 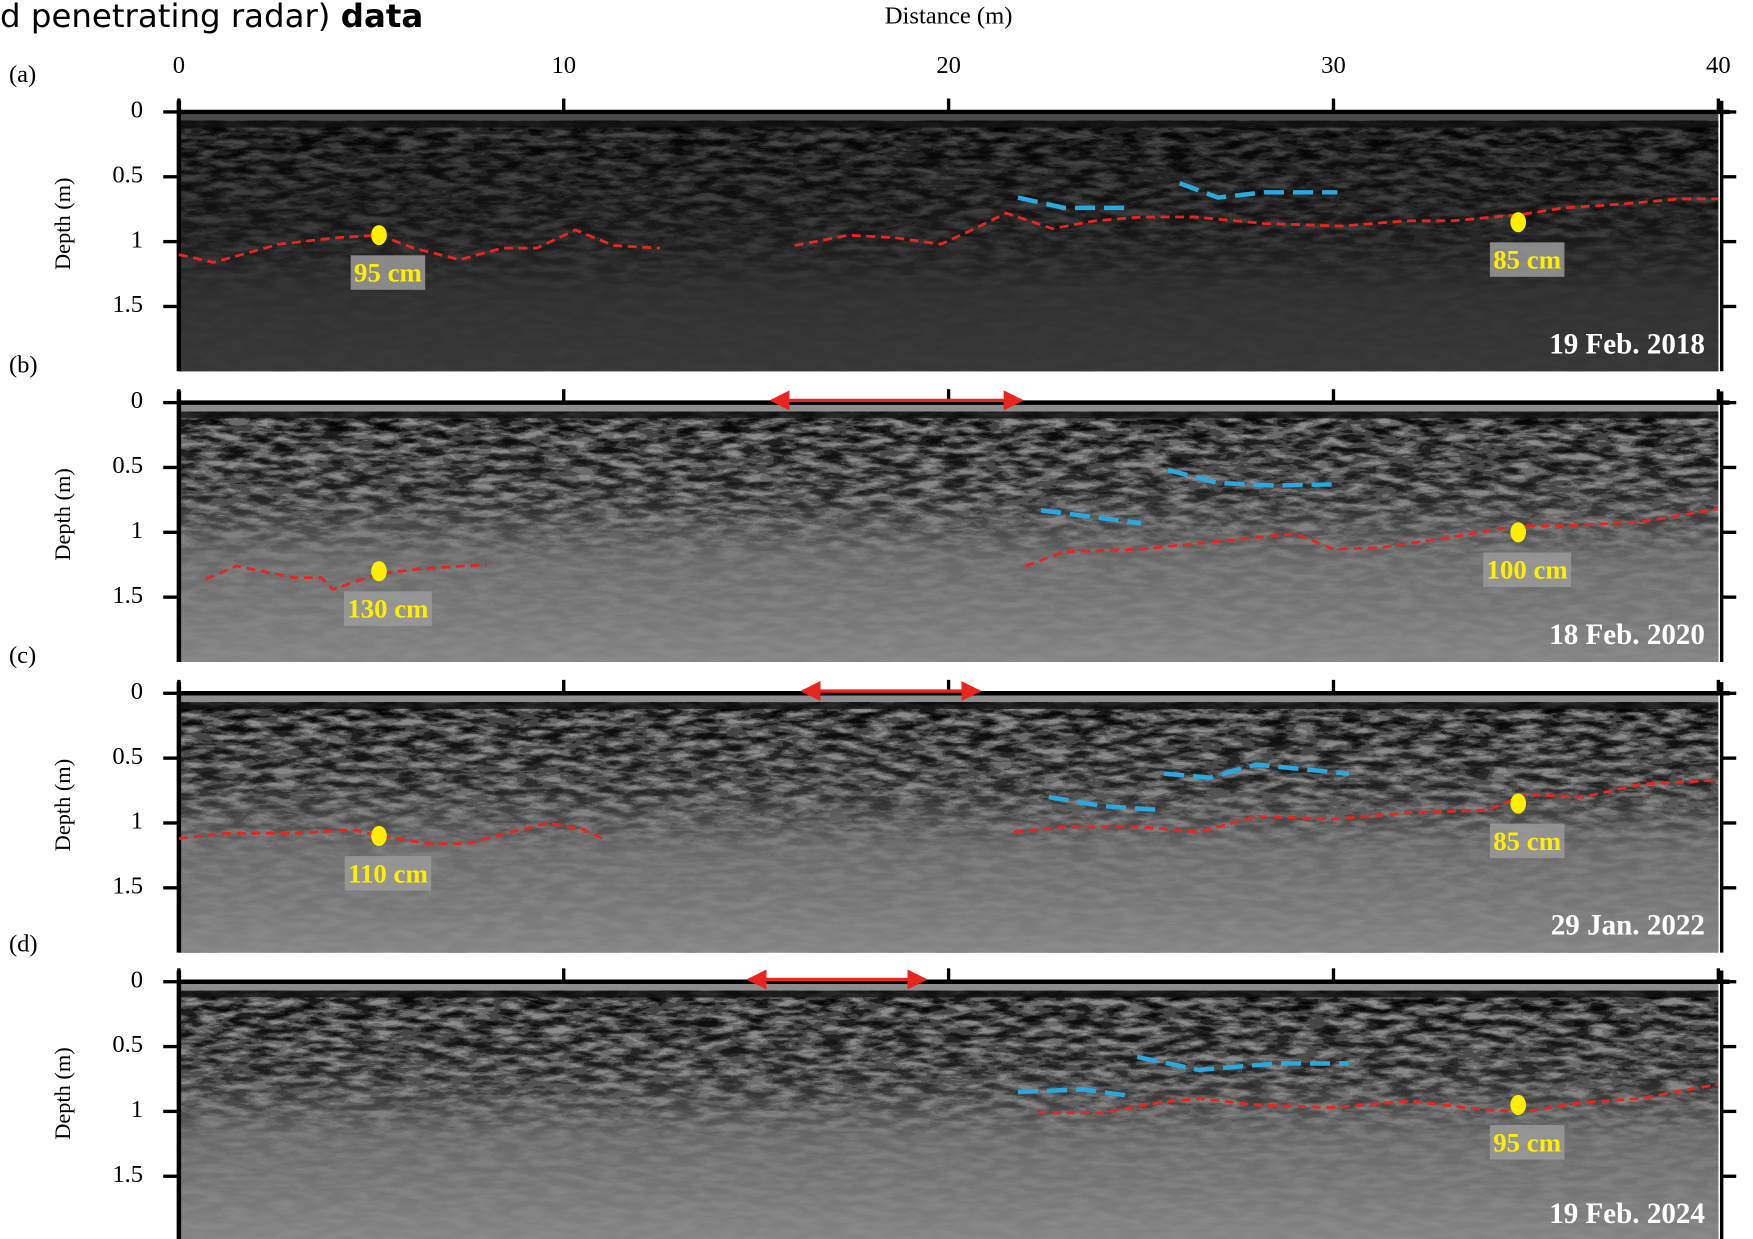 I want to click on x-tick-label: 20, so click(x=948, y=65).